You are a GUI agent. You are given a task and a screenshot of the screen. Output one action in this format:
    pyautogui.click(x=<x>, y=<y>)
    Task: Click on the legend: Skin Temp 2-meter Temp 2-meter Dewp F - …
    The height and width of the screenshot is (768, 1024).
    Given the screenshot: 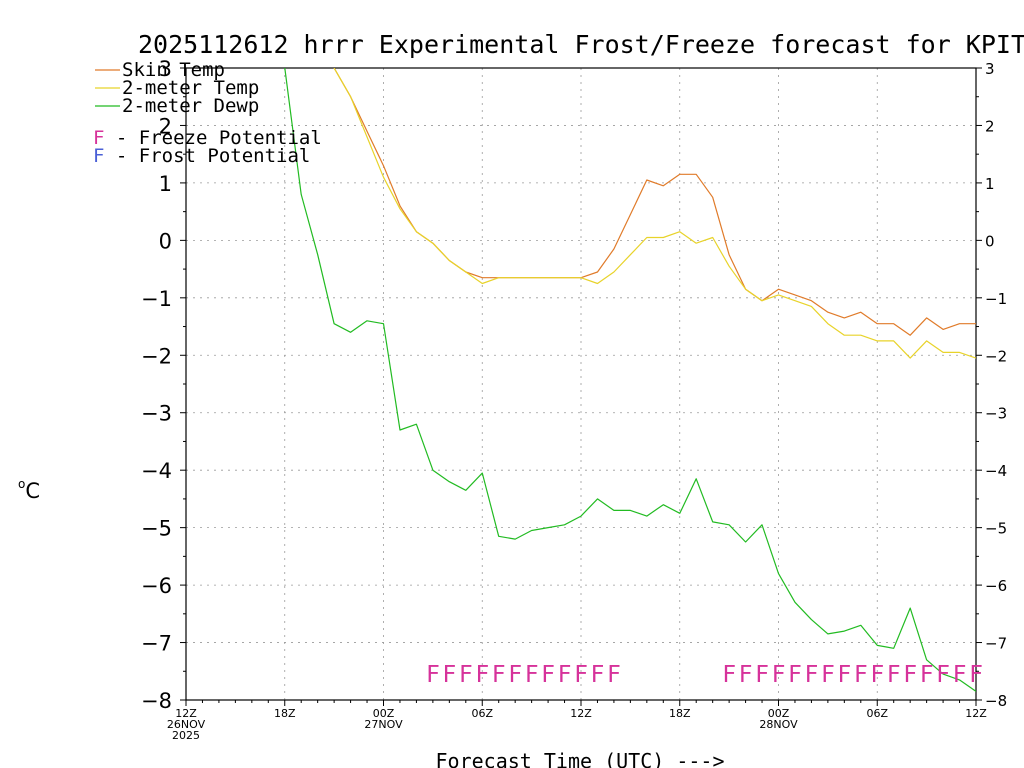 What is the action you would take?
    pyautogui.click(x=207, y=113)
    